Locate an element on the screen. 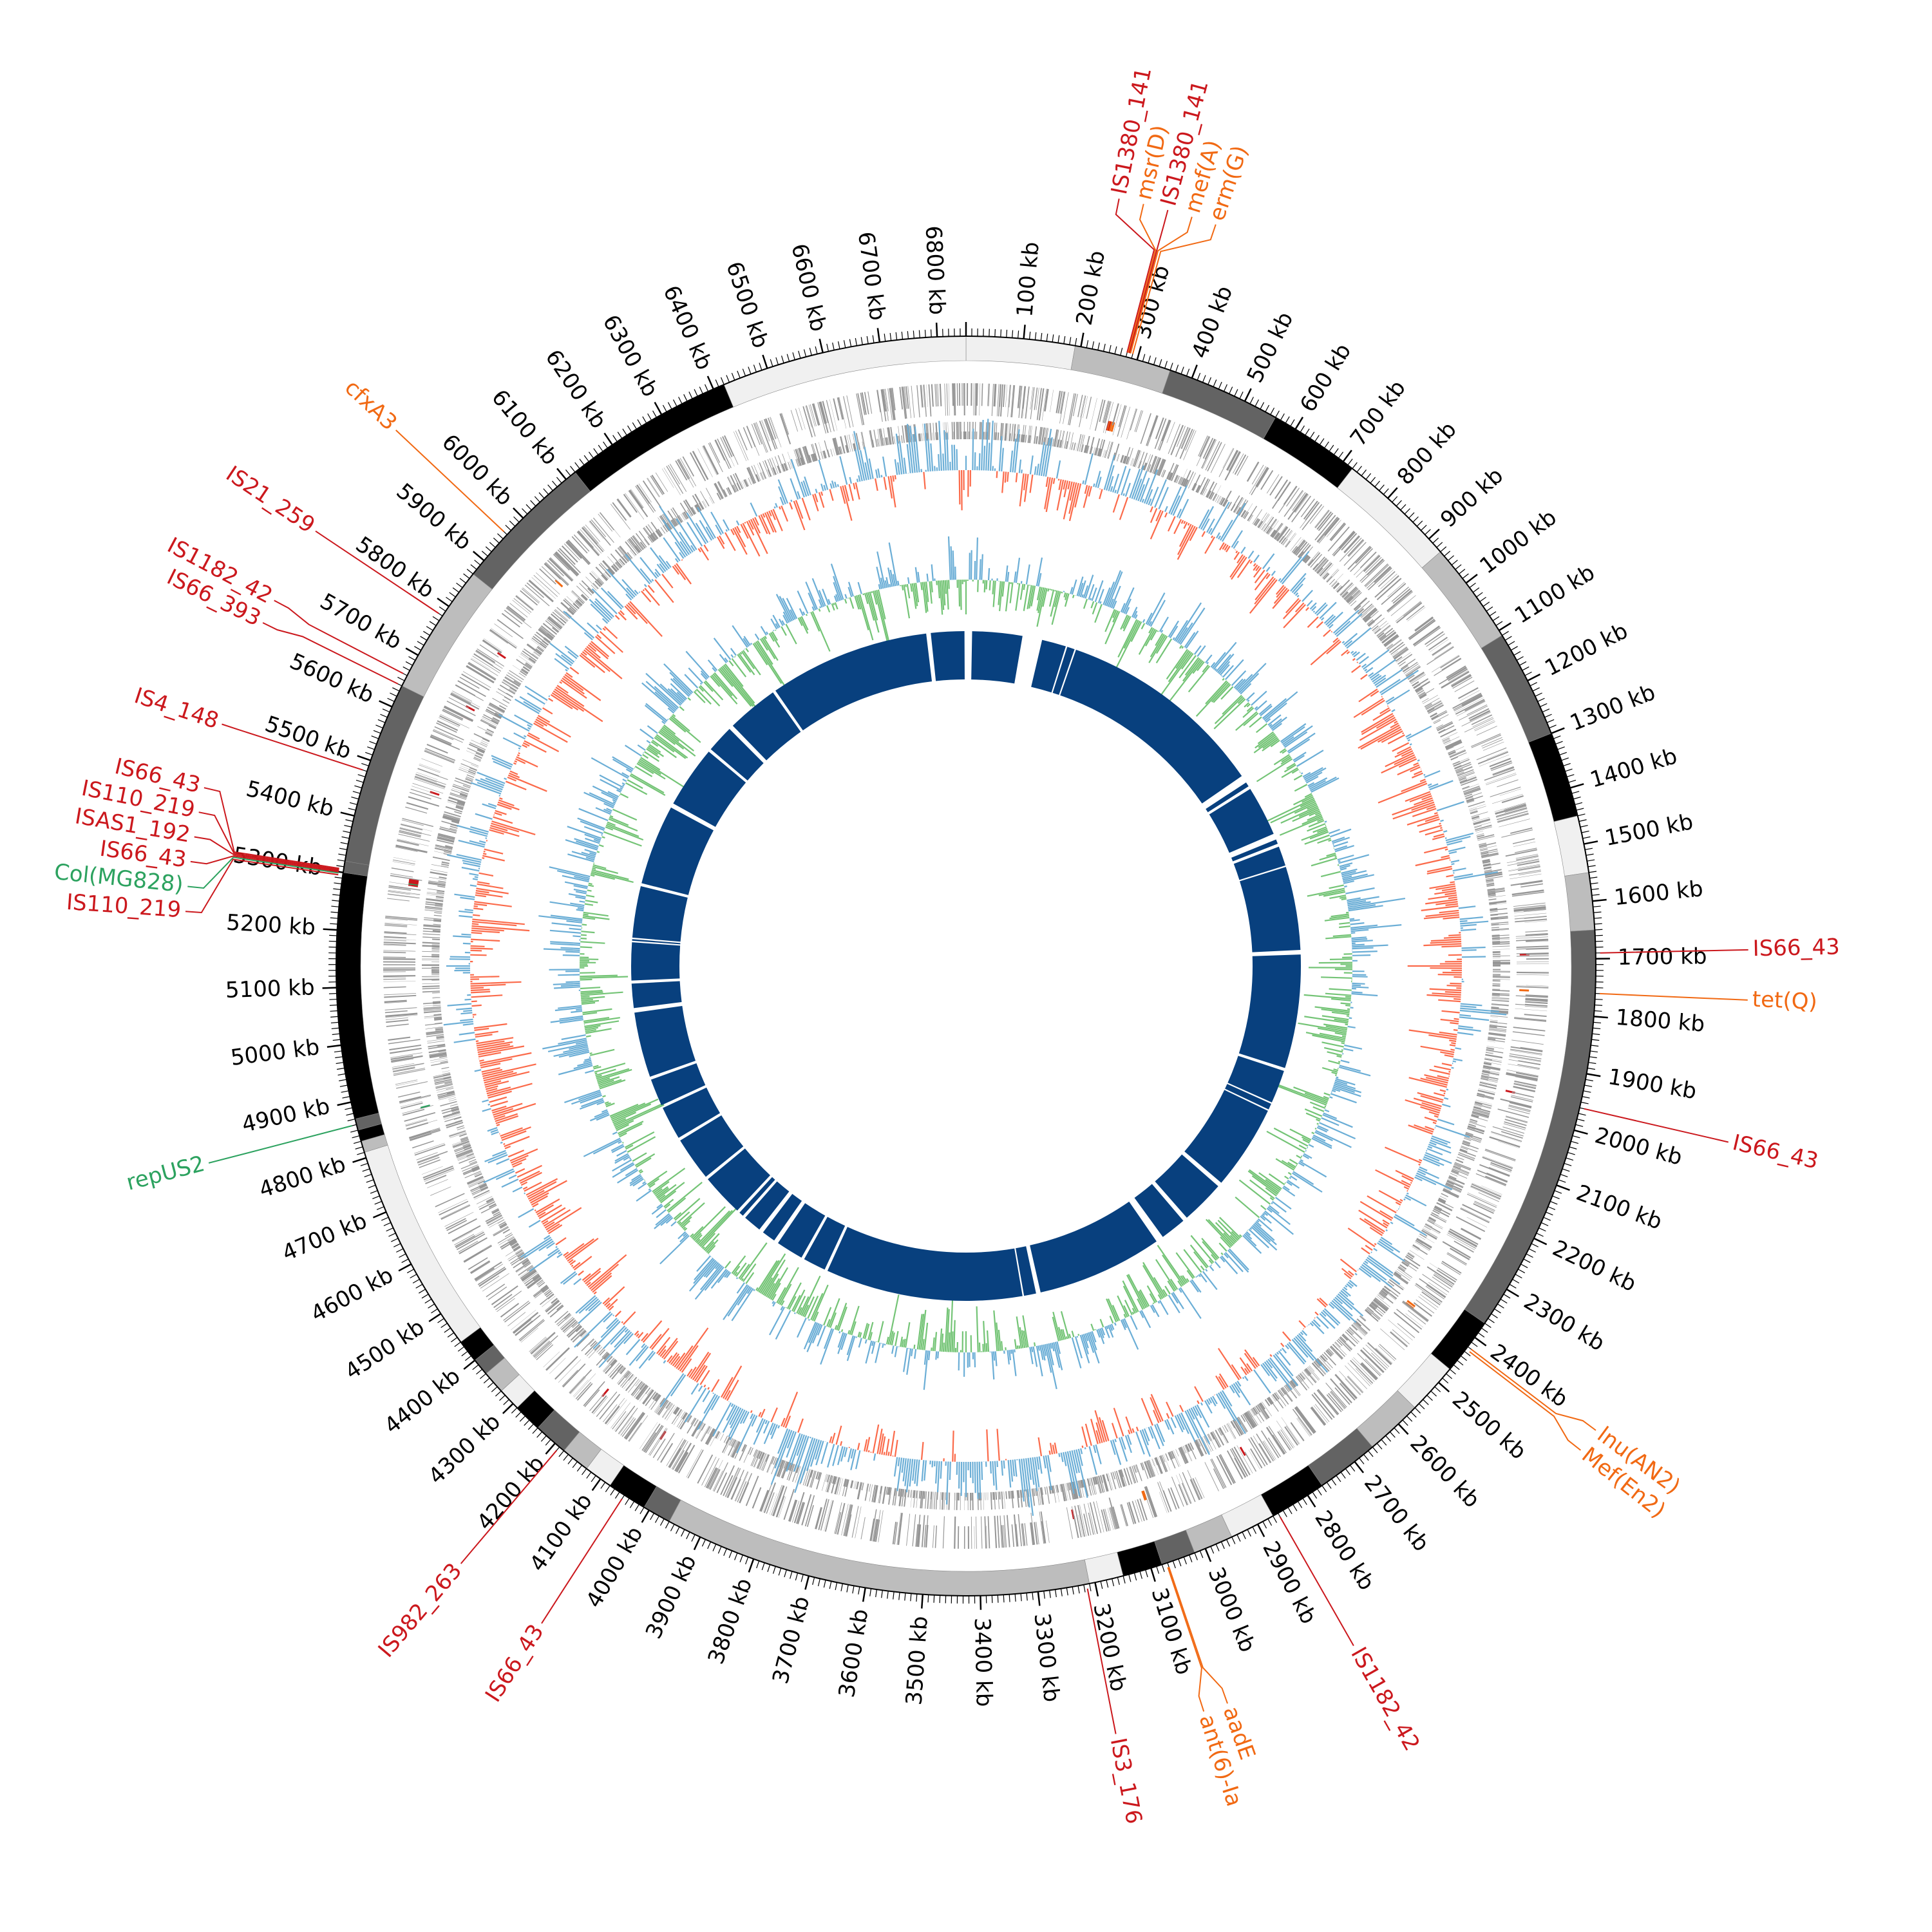 The image size is (1932, 1932). tick-label: 4300 kb is located at coordinates (465, 1449).